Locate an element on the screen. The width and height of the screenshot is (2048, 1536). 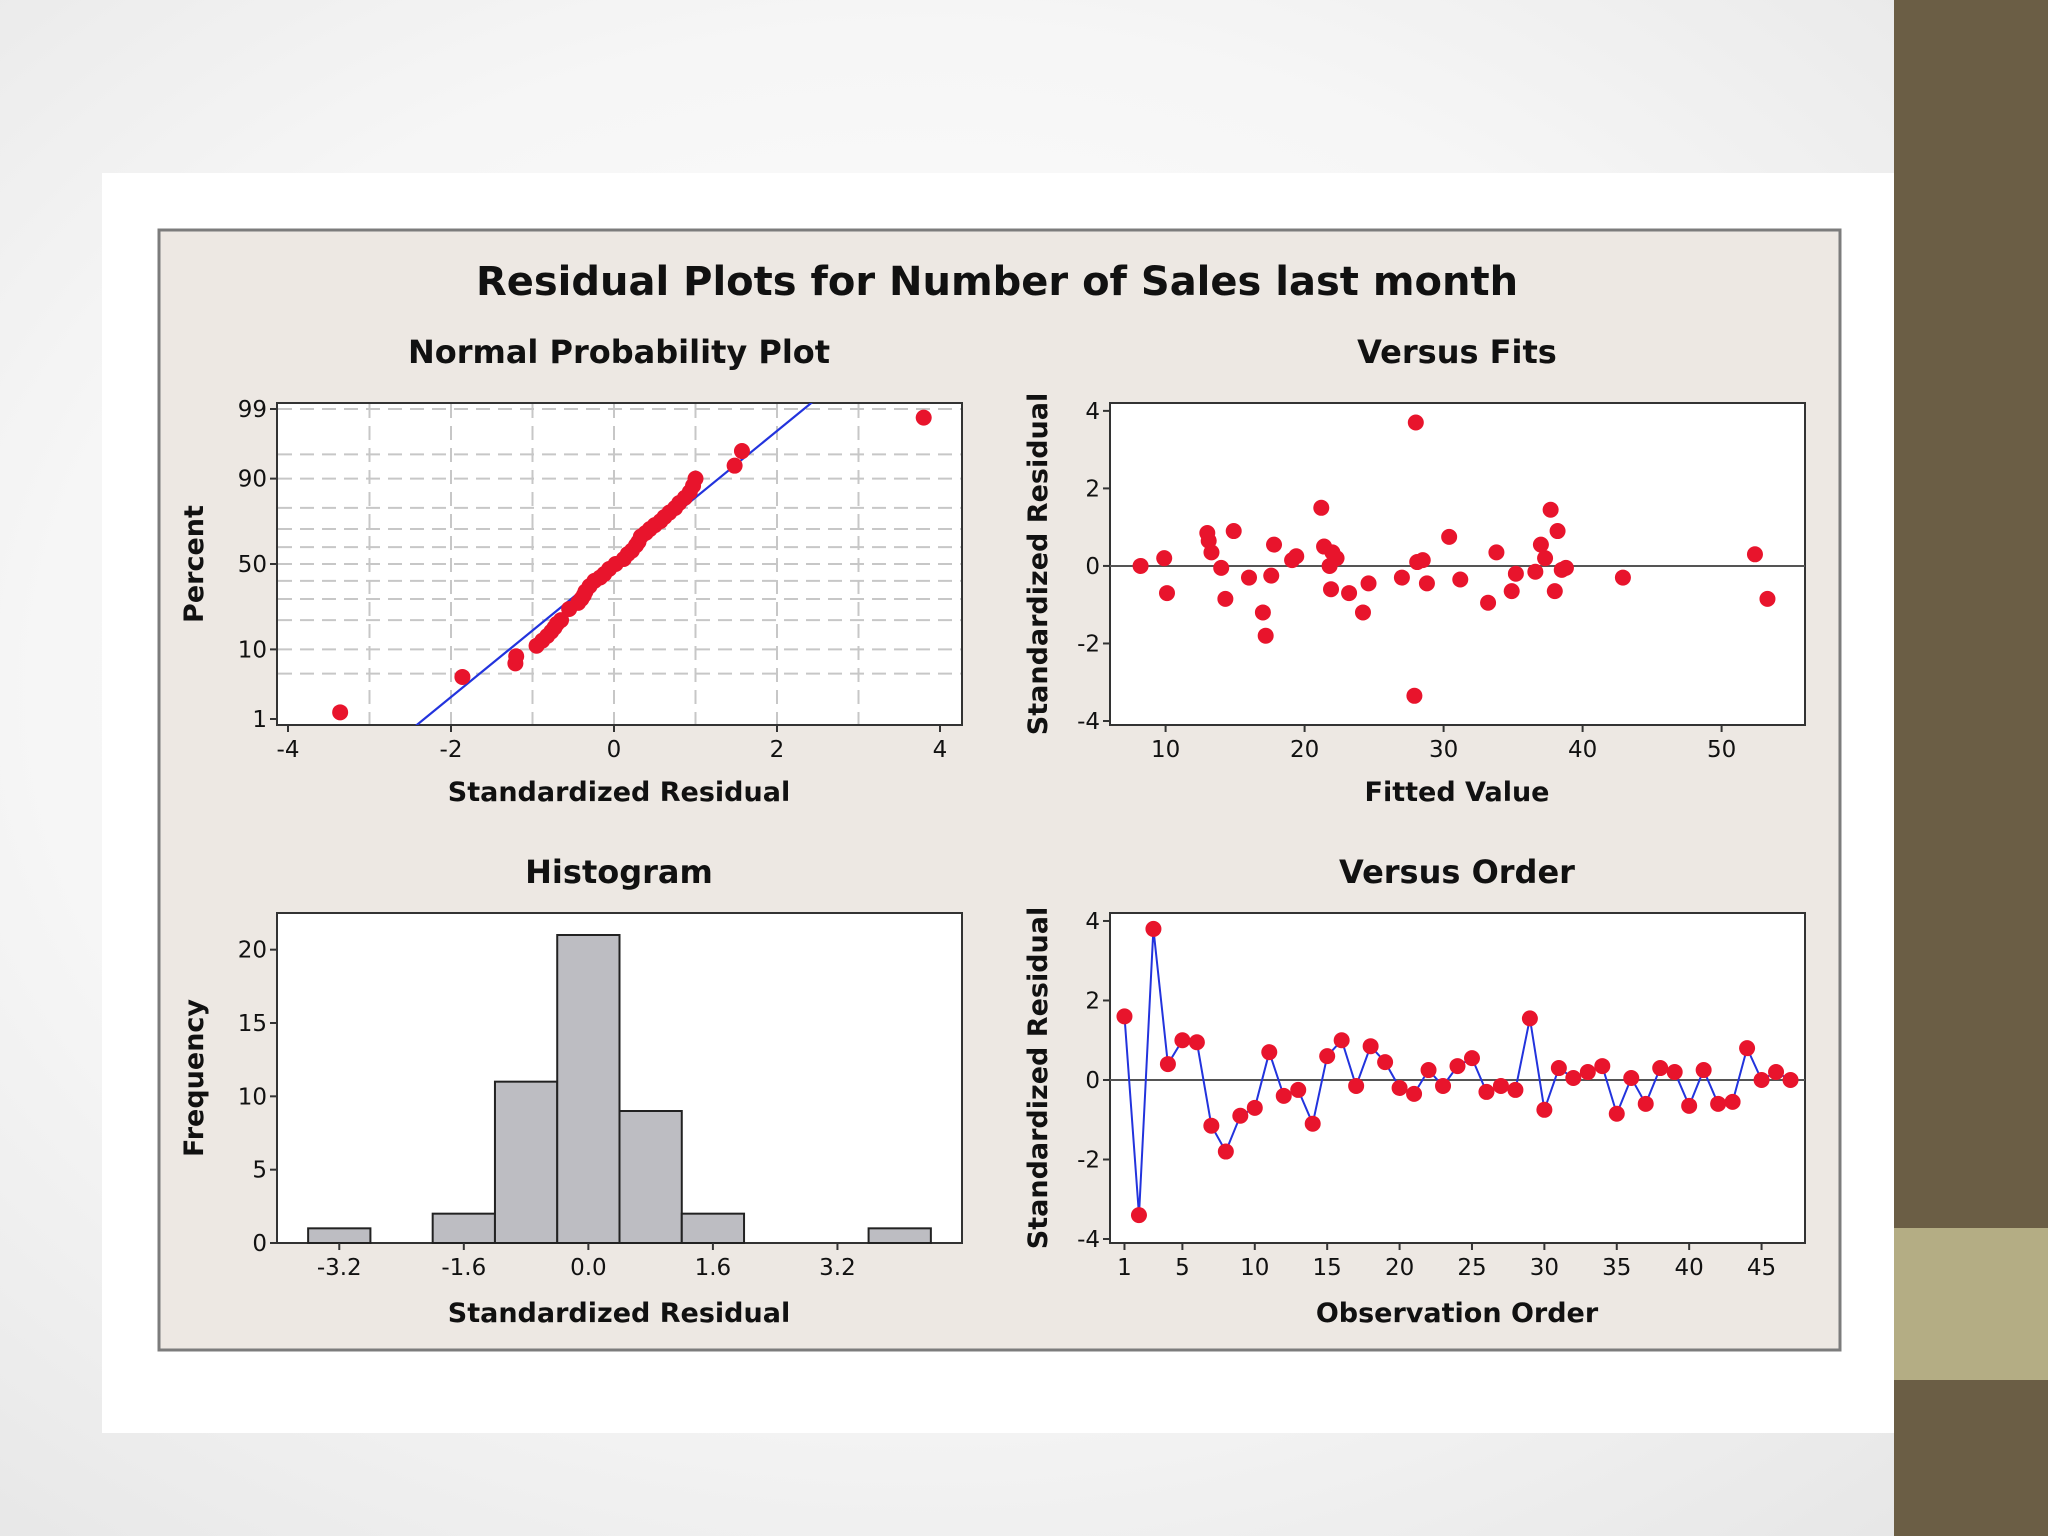
x-tick-label: -3.2 is located at coordinates (339, 1268).